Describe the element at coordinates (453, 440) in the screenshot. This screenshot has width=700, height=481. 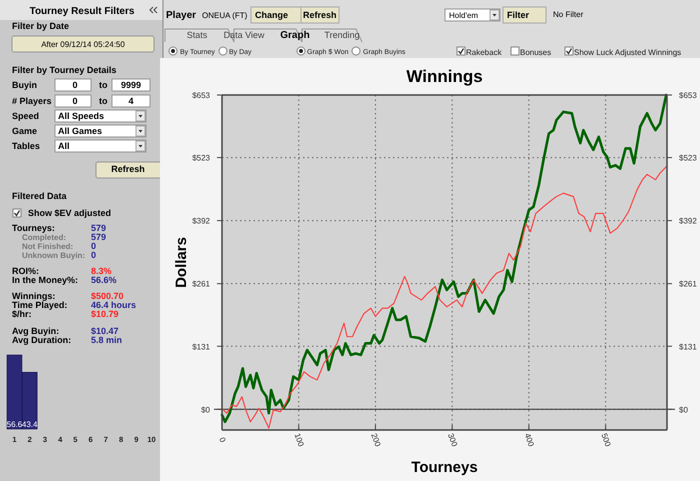
I see `x-tick-label: 300` at that location.